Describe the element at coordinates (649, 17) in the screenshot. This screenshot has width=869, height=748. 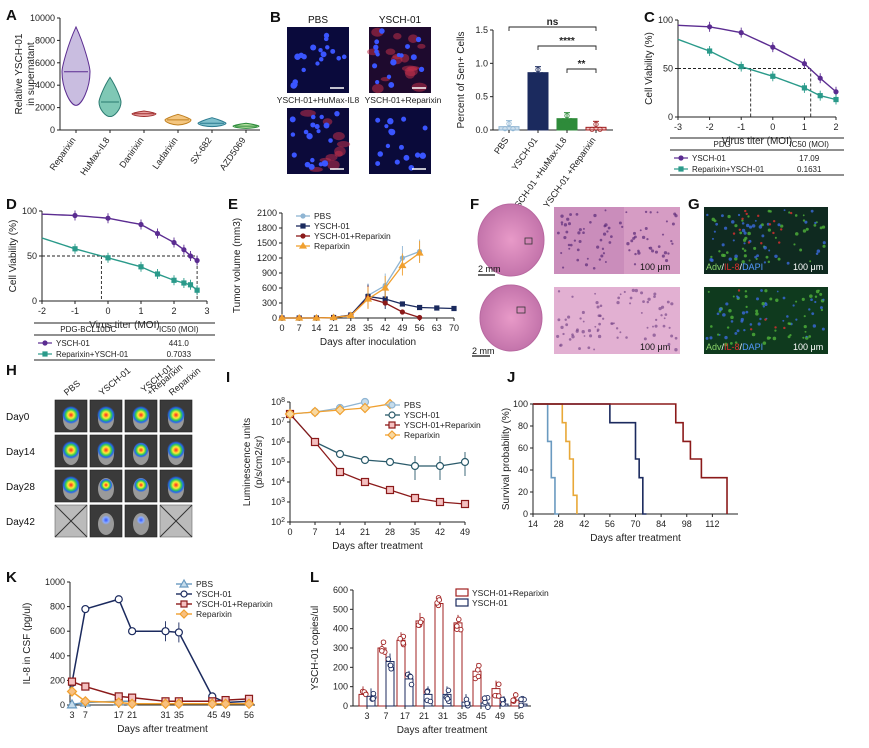
I see `panel-label-c: C` at that location.